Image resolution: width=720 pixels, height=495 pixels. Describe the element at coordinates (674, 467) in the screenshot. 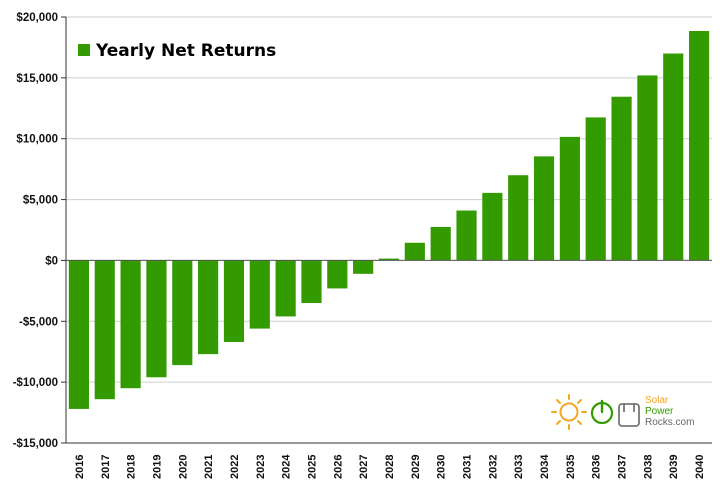

I see `x-tick-label: 2039` at that location.